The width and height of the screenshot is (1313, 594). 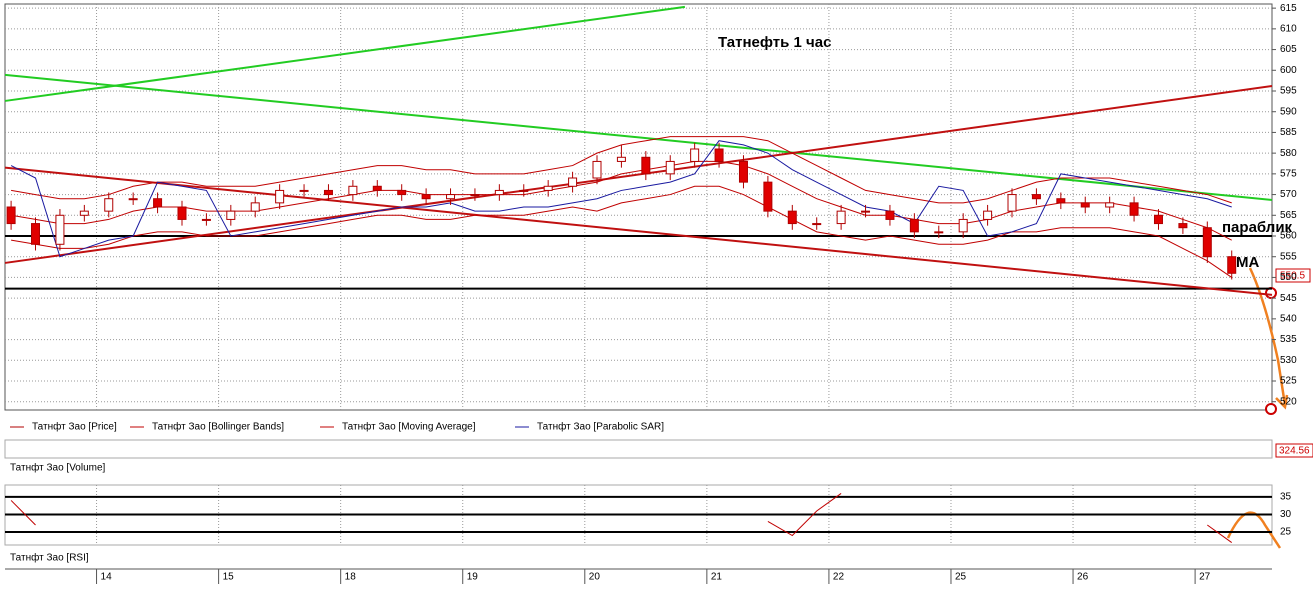 I want to click on y-tick-label: 530, so click(x=1288, y=360).